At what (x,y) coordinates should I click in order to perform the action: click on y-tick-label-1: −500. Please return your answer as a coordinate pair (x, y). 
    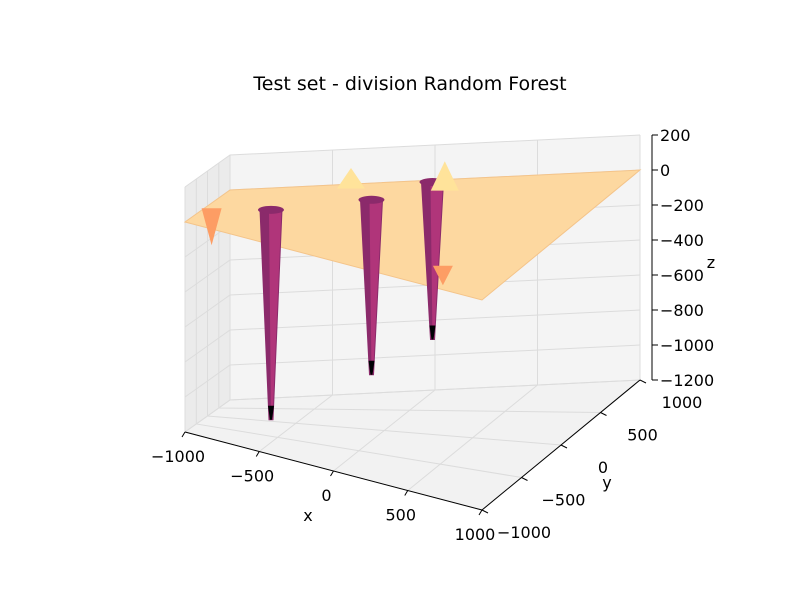
    Looking at the image, I should click on (564, 500).